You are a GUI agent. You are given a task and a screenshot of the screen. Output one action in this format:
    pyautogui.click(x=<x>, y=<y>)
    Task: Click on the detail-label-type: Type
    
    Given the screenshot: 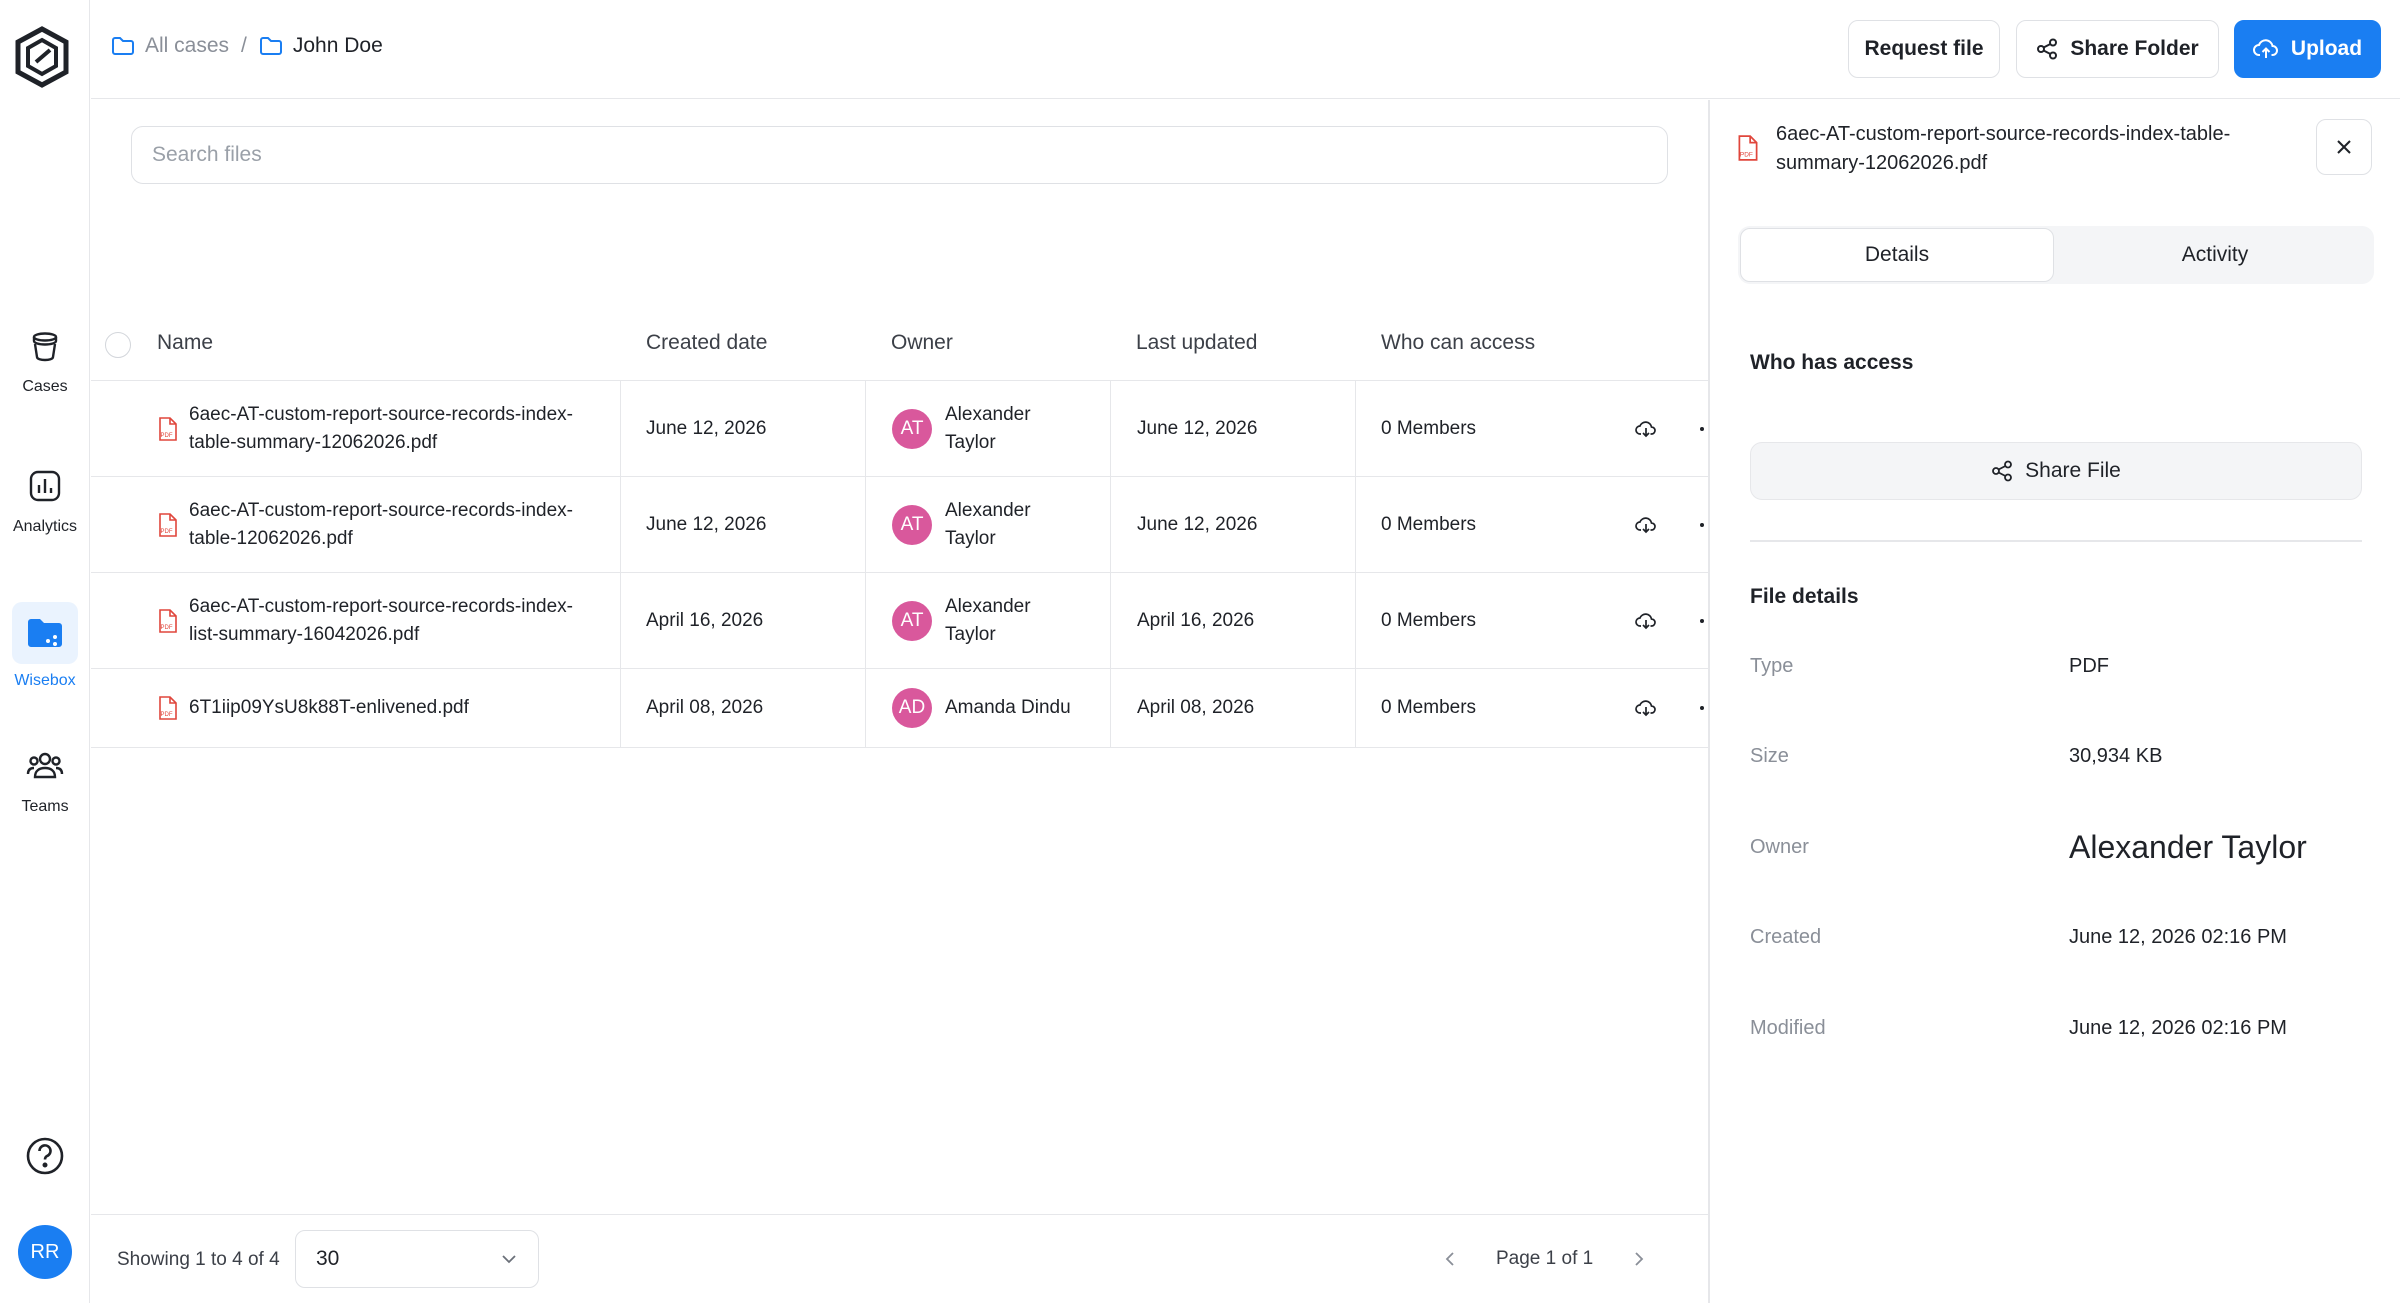 What is the action you would take?
    pyautogui.click(x=1772, y=666)
    